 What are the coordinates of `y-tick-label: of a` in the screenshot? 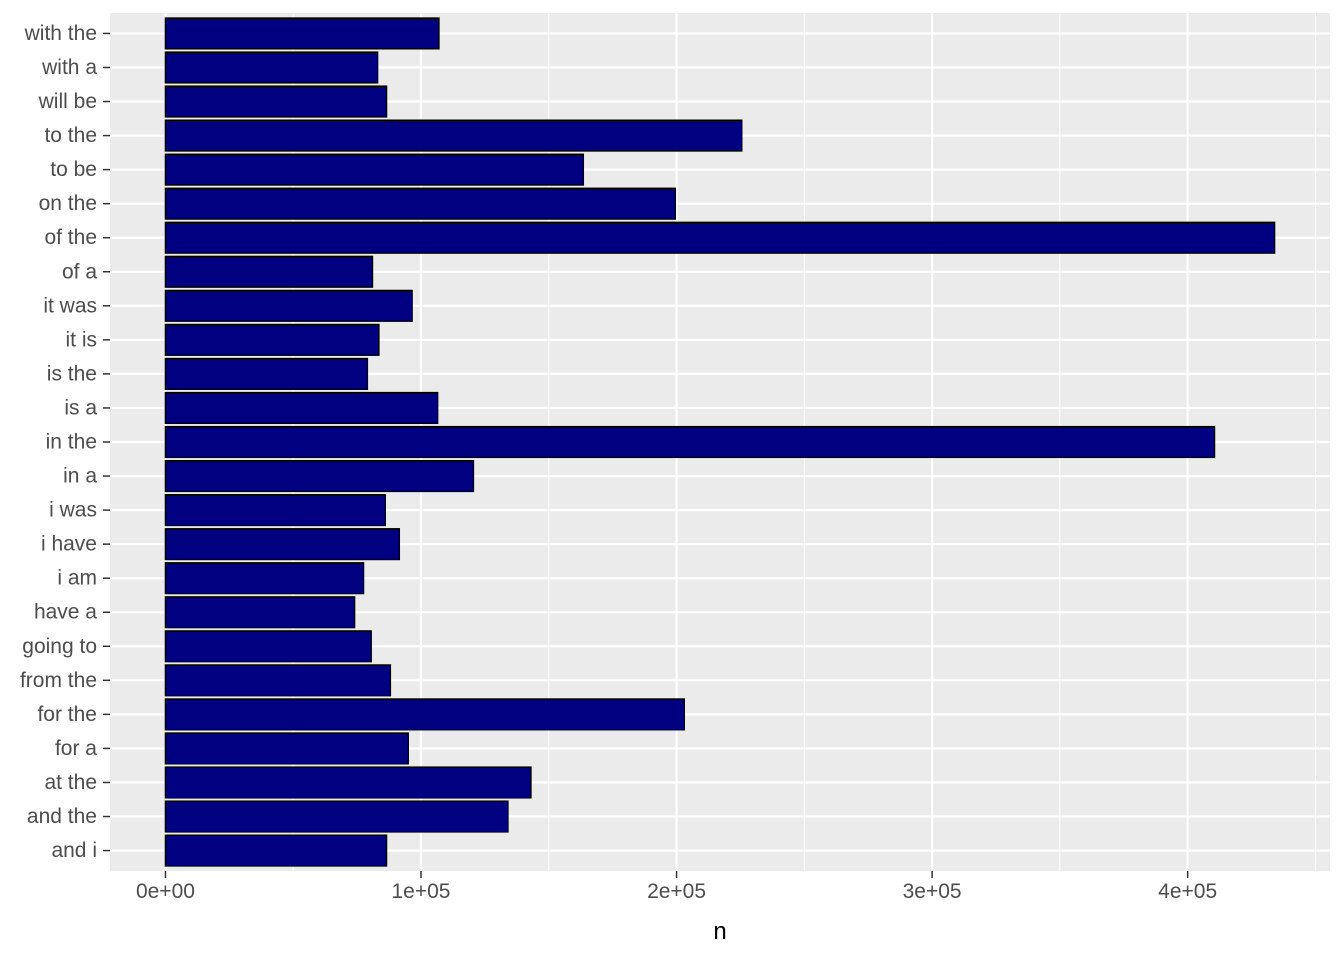 It's located at (79, 271).